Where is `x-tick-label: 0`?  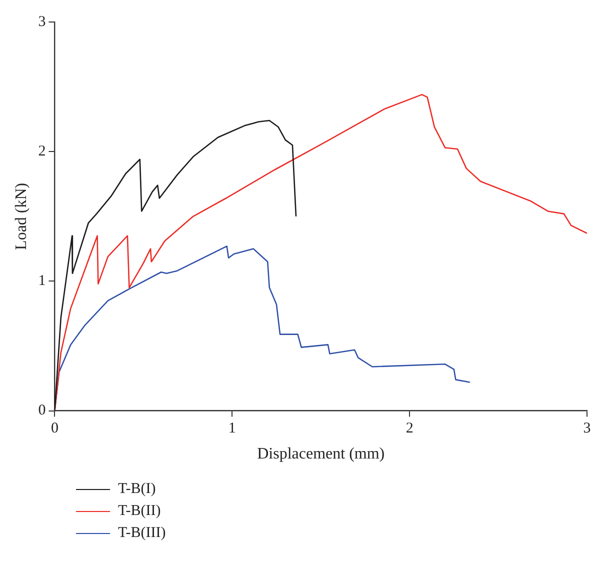
x-tick-label: 0 is located at coordinates (54, 428).